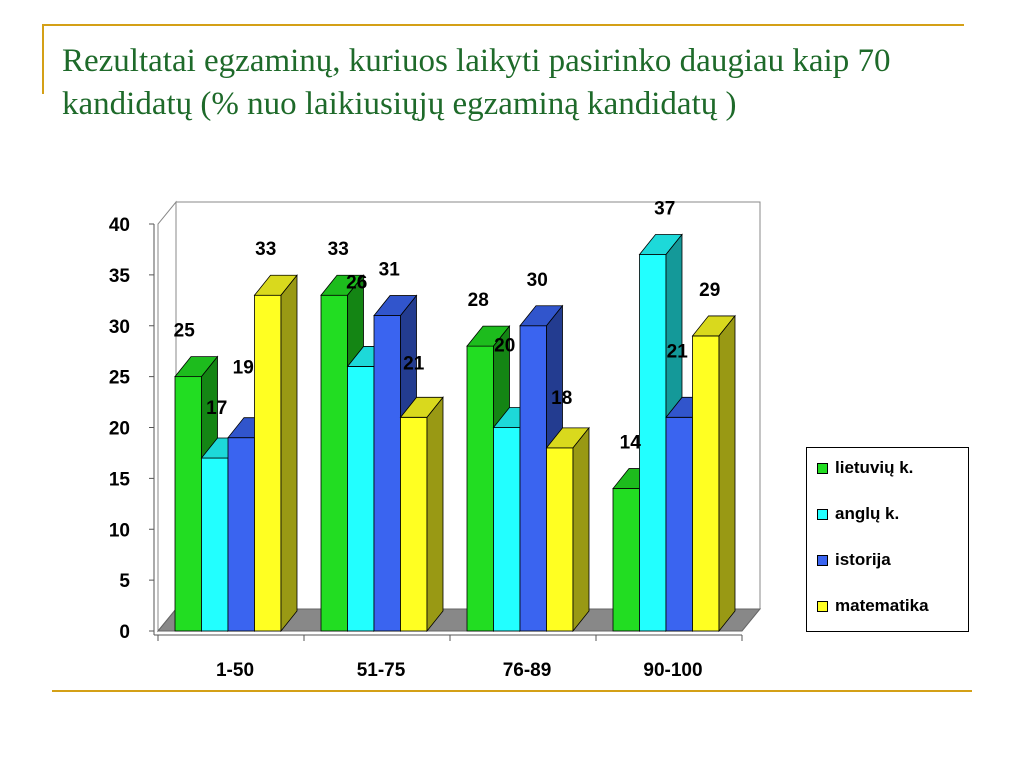 Image resolution: width=1024 pixels, height=768 pixels. I want to click on data-label: 20, so click(504, 346).